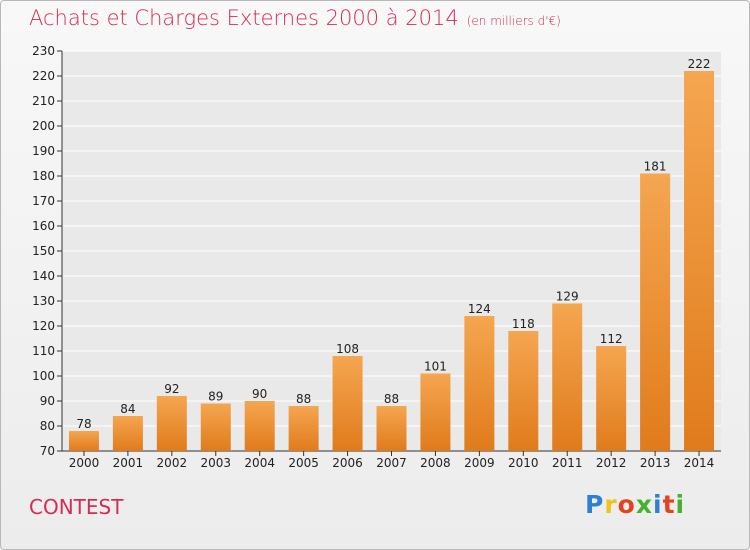 Image resolution: width=750 pixels, height=550 pixels. I want to click on y-tick-label: 160, so click(43, 226).